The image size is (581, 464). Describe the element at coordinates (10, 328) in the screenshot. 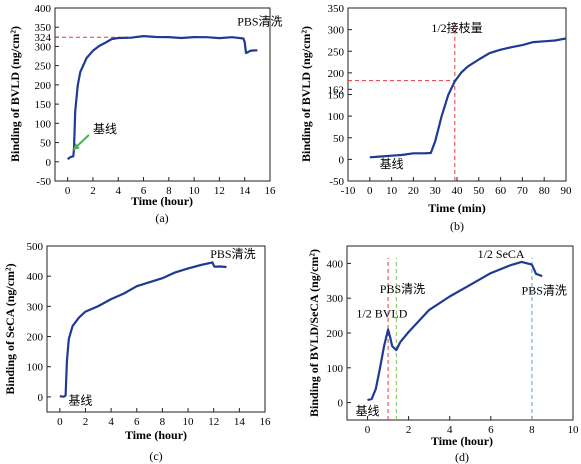

I see `y-axis-label-c: Binding of SeCA (ng/cm²)` at that location.